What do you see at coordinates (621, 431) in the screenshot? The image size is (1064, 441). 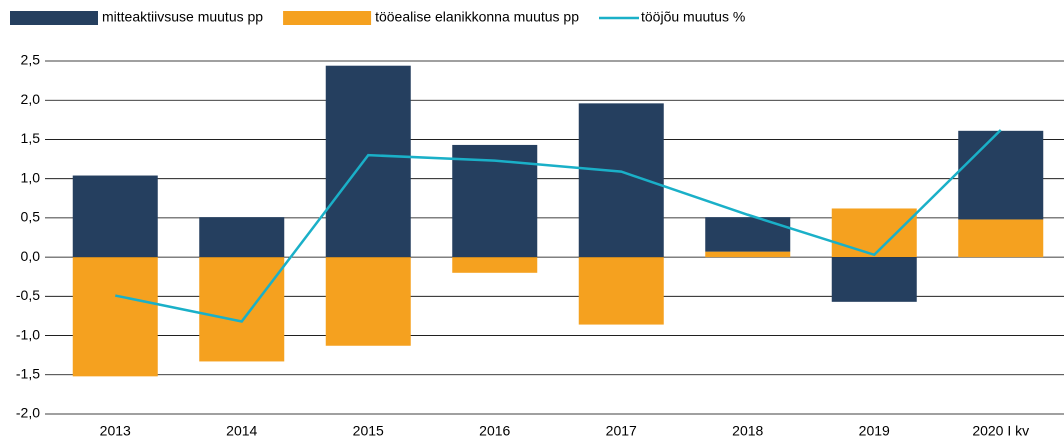 I see `x-tick-label: 2017` at bounding box center [621, 431].